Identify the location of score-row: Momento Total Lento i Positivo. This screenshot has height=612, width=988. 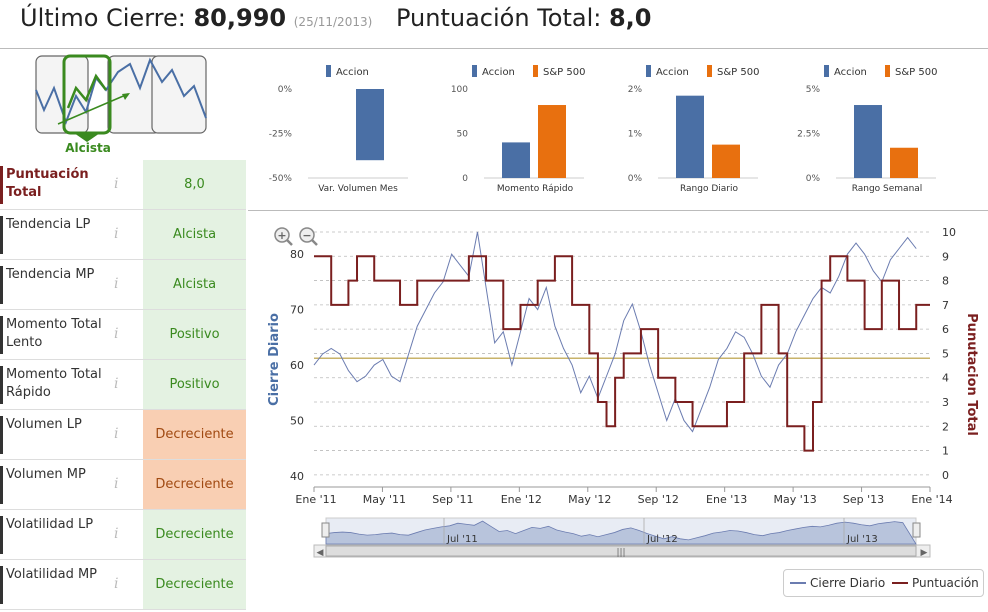
(123, 335).